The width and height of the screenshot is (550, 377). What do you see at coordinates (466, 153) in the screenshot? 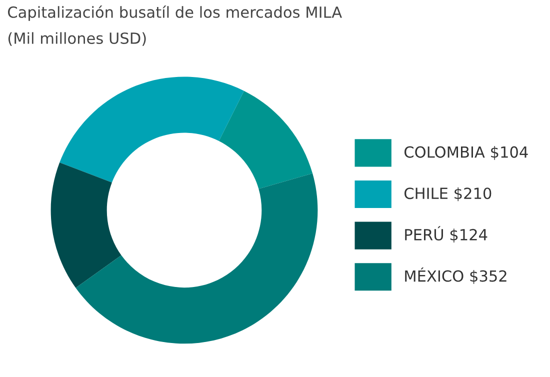
I see `legend-label: COLOMBIA $104` at bounding box center [466, 153].